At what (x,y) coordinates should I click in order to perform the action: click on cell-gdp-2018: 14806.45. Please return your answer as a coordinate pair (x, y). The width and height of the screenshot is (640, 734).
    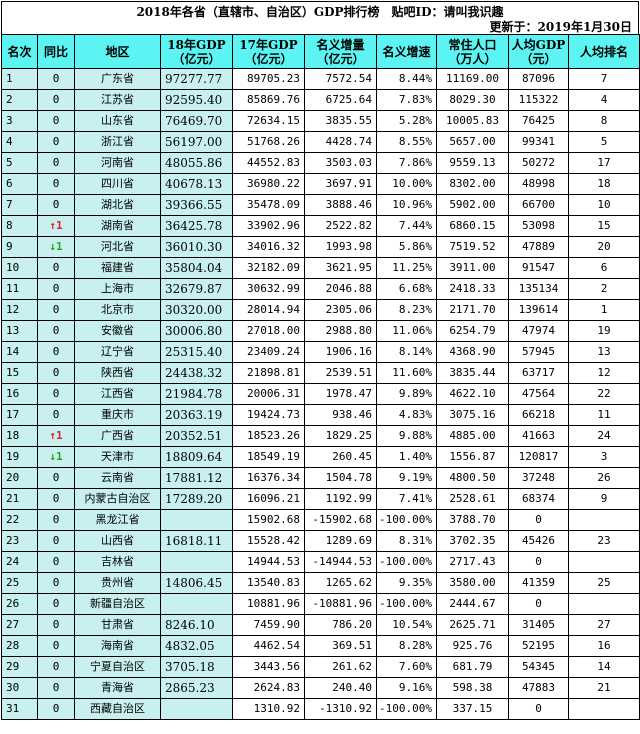
    Looking at the image, I should click on (196, 583).